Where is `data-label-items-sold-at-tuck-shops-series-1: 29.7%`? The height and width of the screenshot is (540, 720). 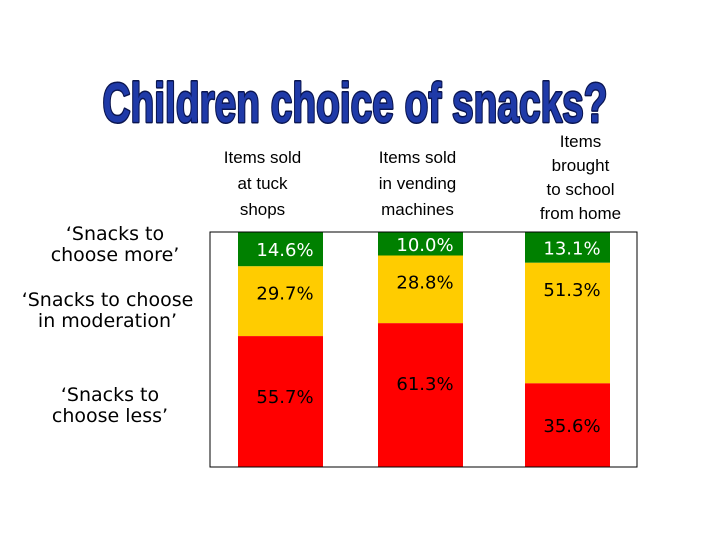 data-label-items-sold-at-tuck-shops-series-1: 29.7% is located at coordinates (284, 293).